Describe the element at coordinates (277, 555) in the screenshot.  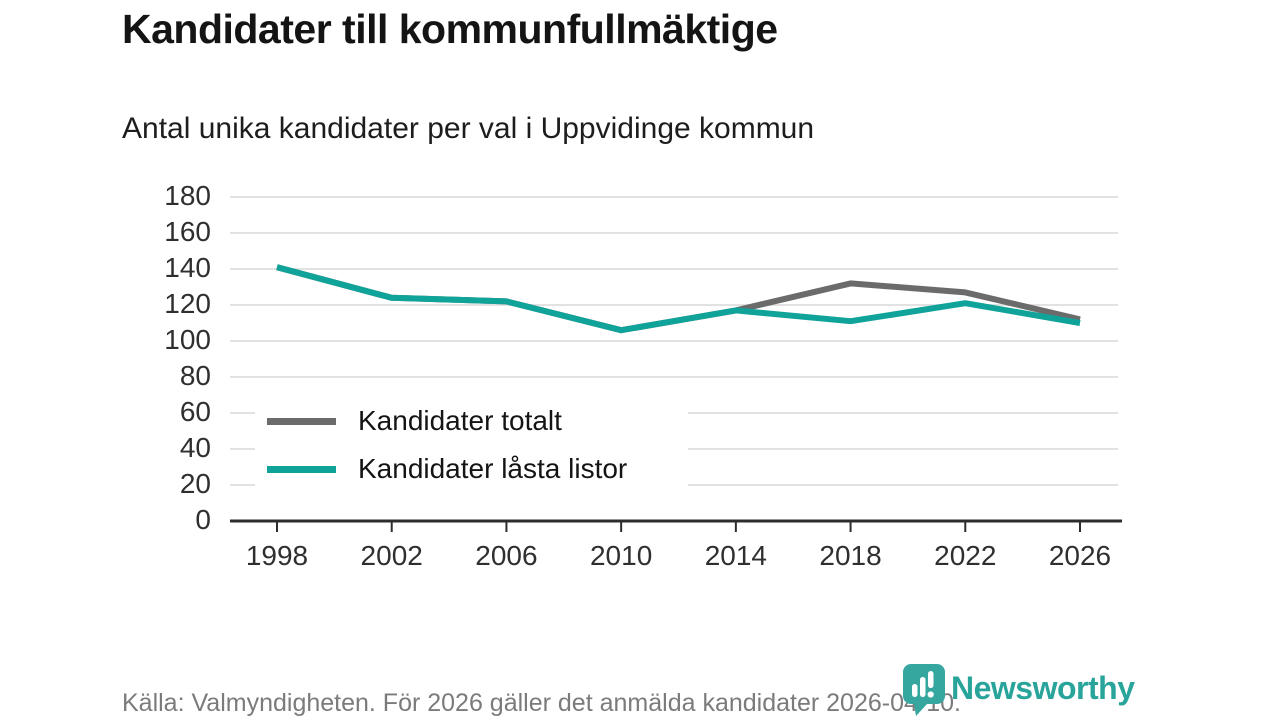
I see `x-tick-label: 1998` at that location.